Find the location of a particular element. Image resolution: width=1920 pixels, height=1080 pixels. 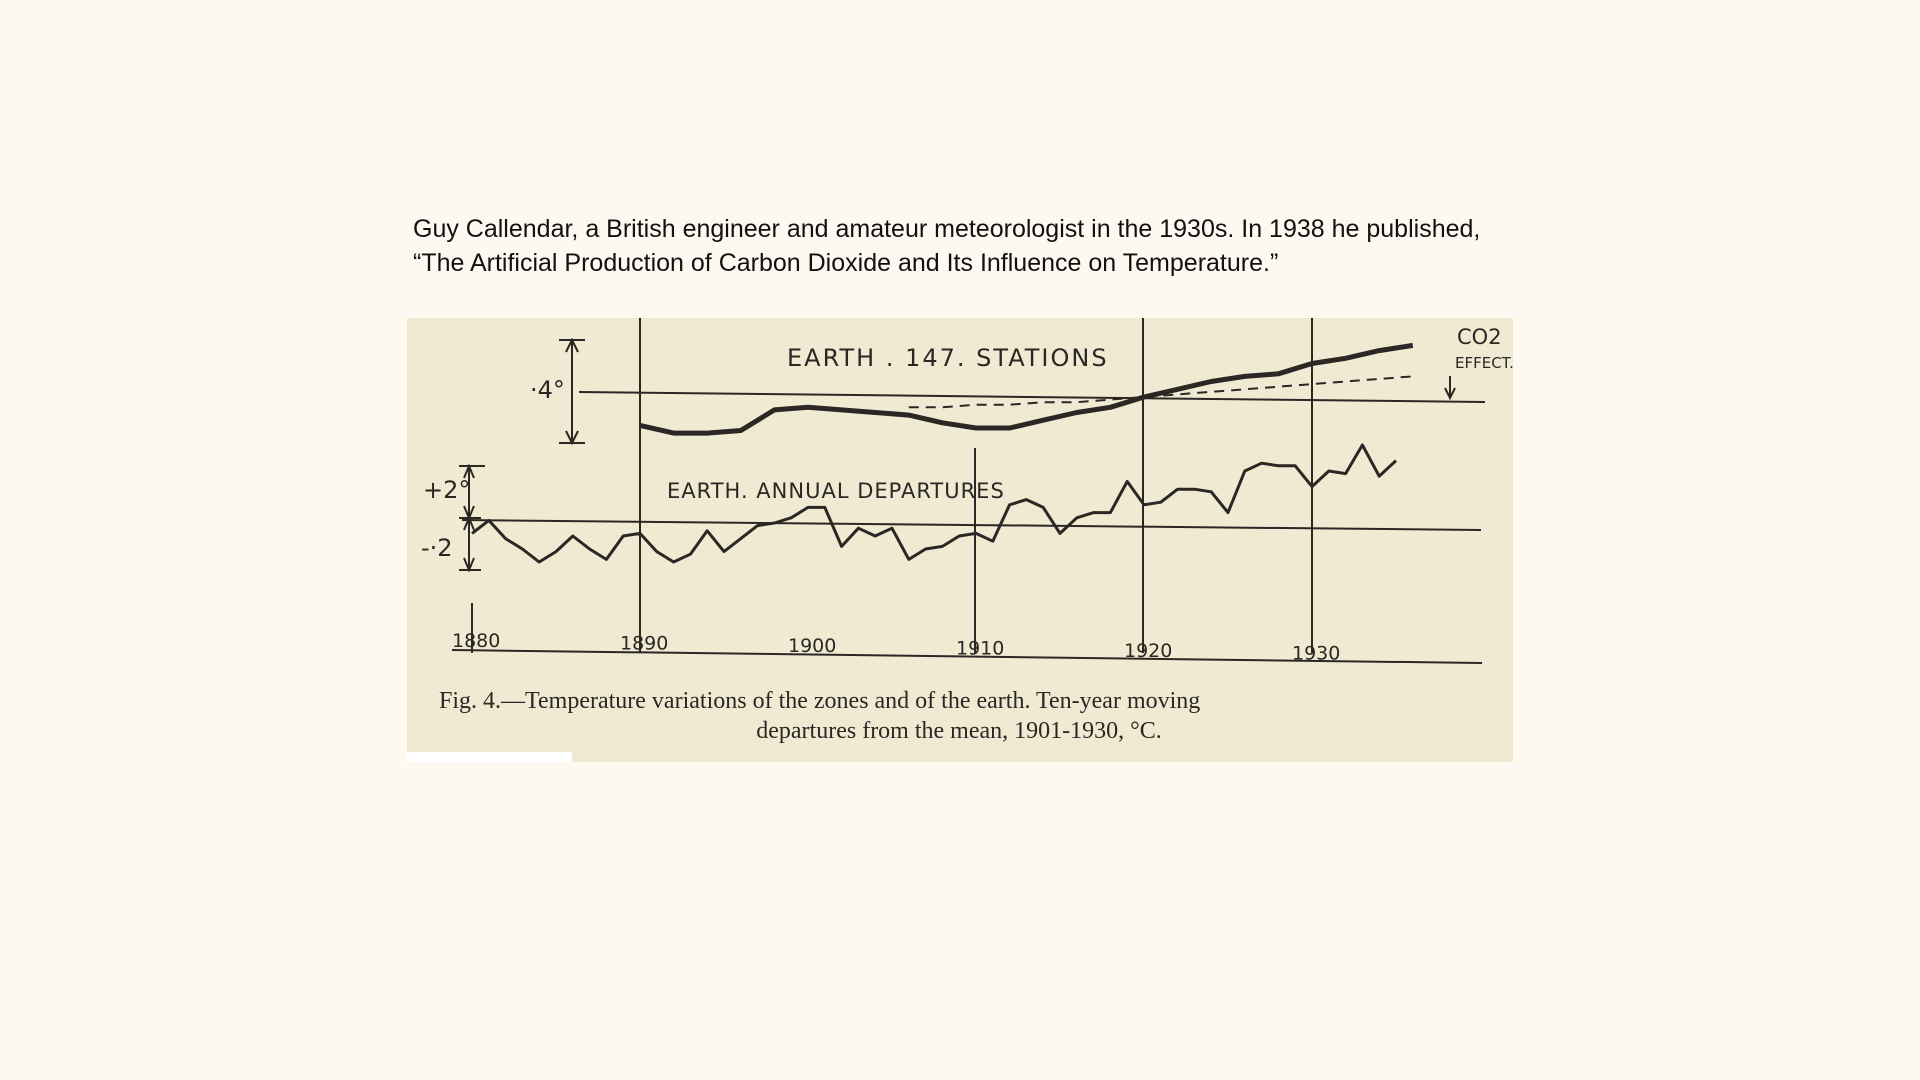

upper-scale-value: ·4° is located at coordinates (547, 390).